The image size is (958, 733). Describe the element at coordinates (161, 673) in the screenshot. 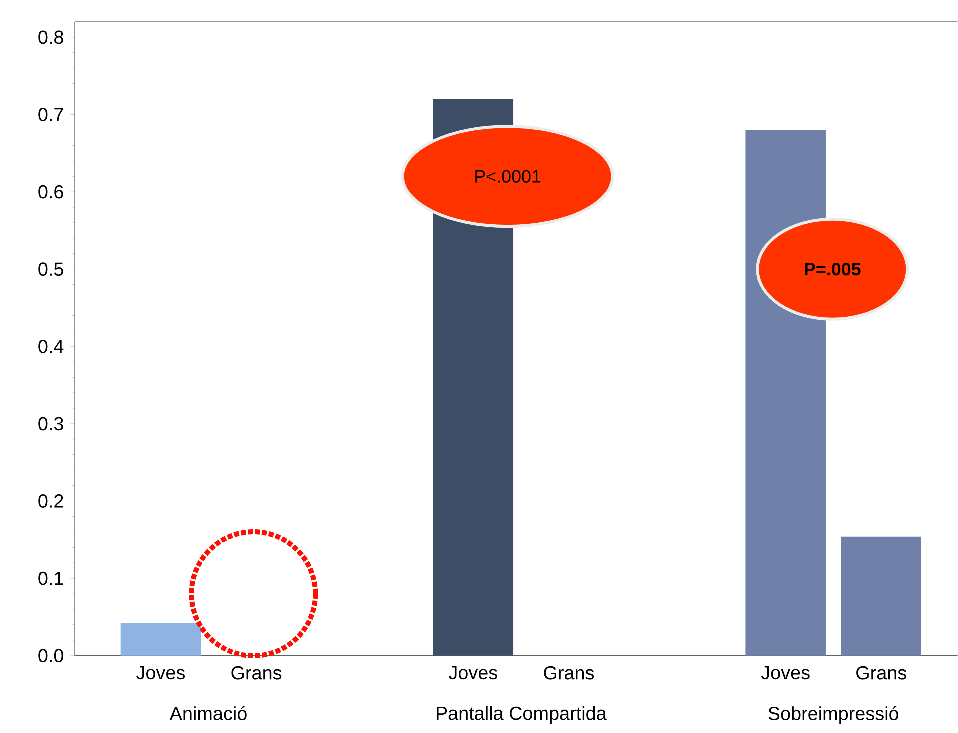

I see `series-label: Joves` at that location.